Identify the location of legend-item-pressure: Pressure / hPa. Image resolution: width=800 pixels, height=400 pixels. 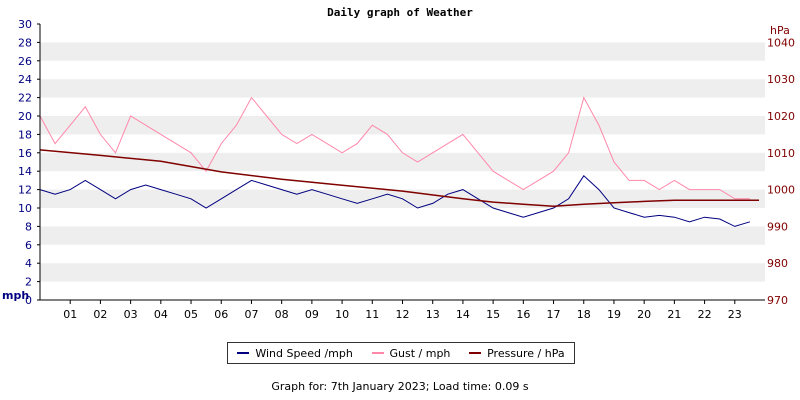
(517, 353).